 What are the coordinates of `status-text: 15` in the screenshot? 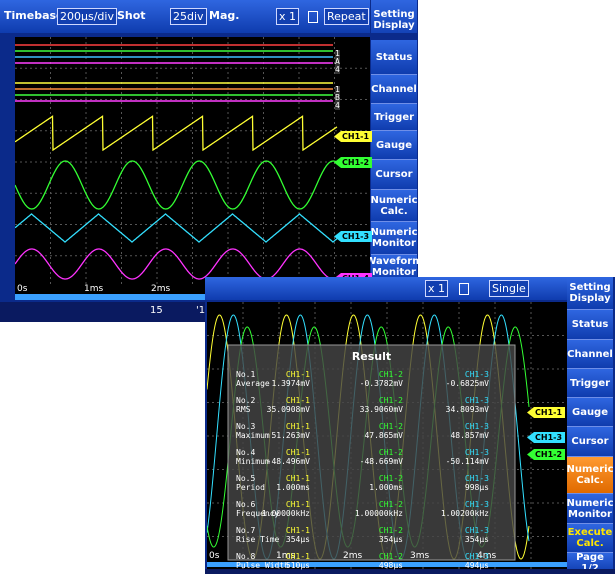 It's located at (156, 310).